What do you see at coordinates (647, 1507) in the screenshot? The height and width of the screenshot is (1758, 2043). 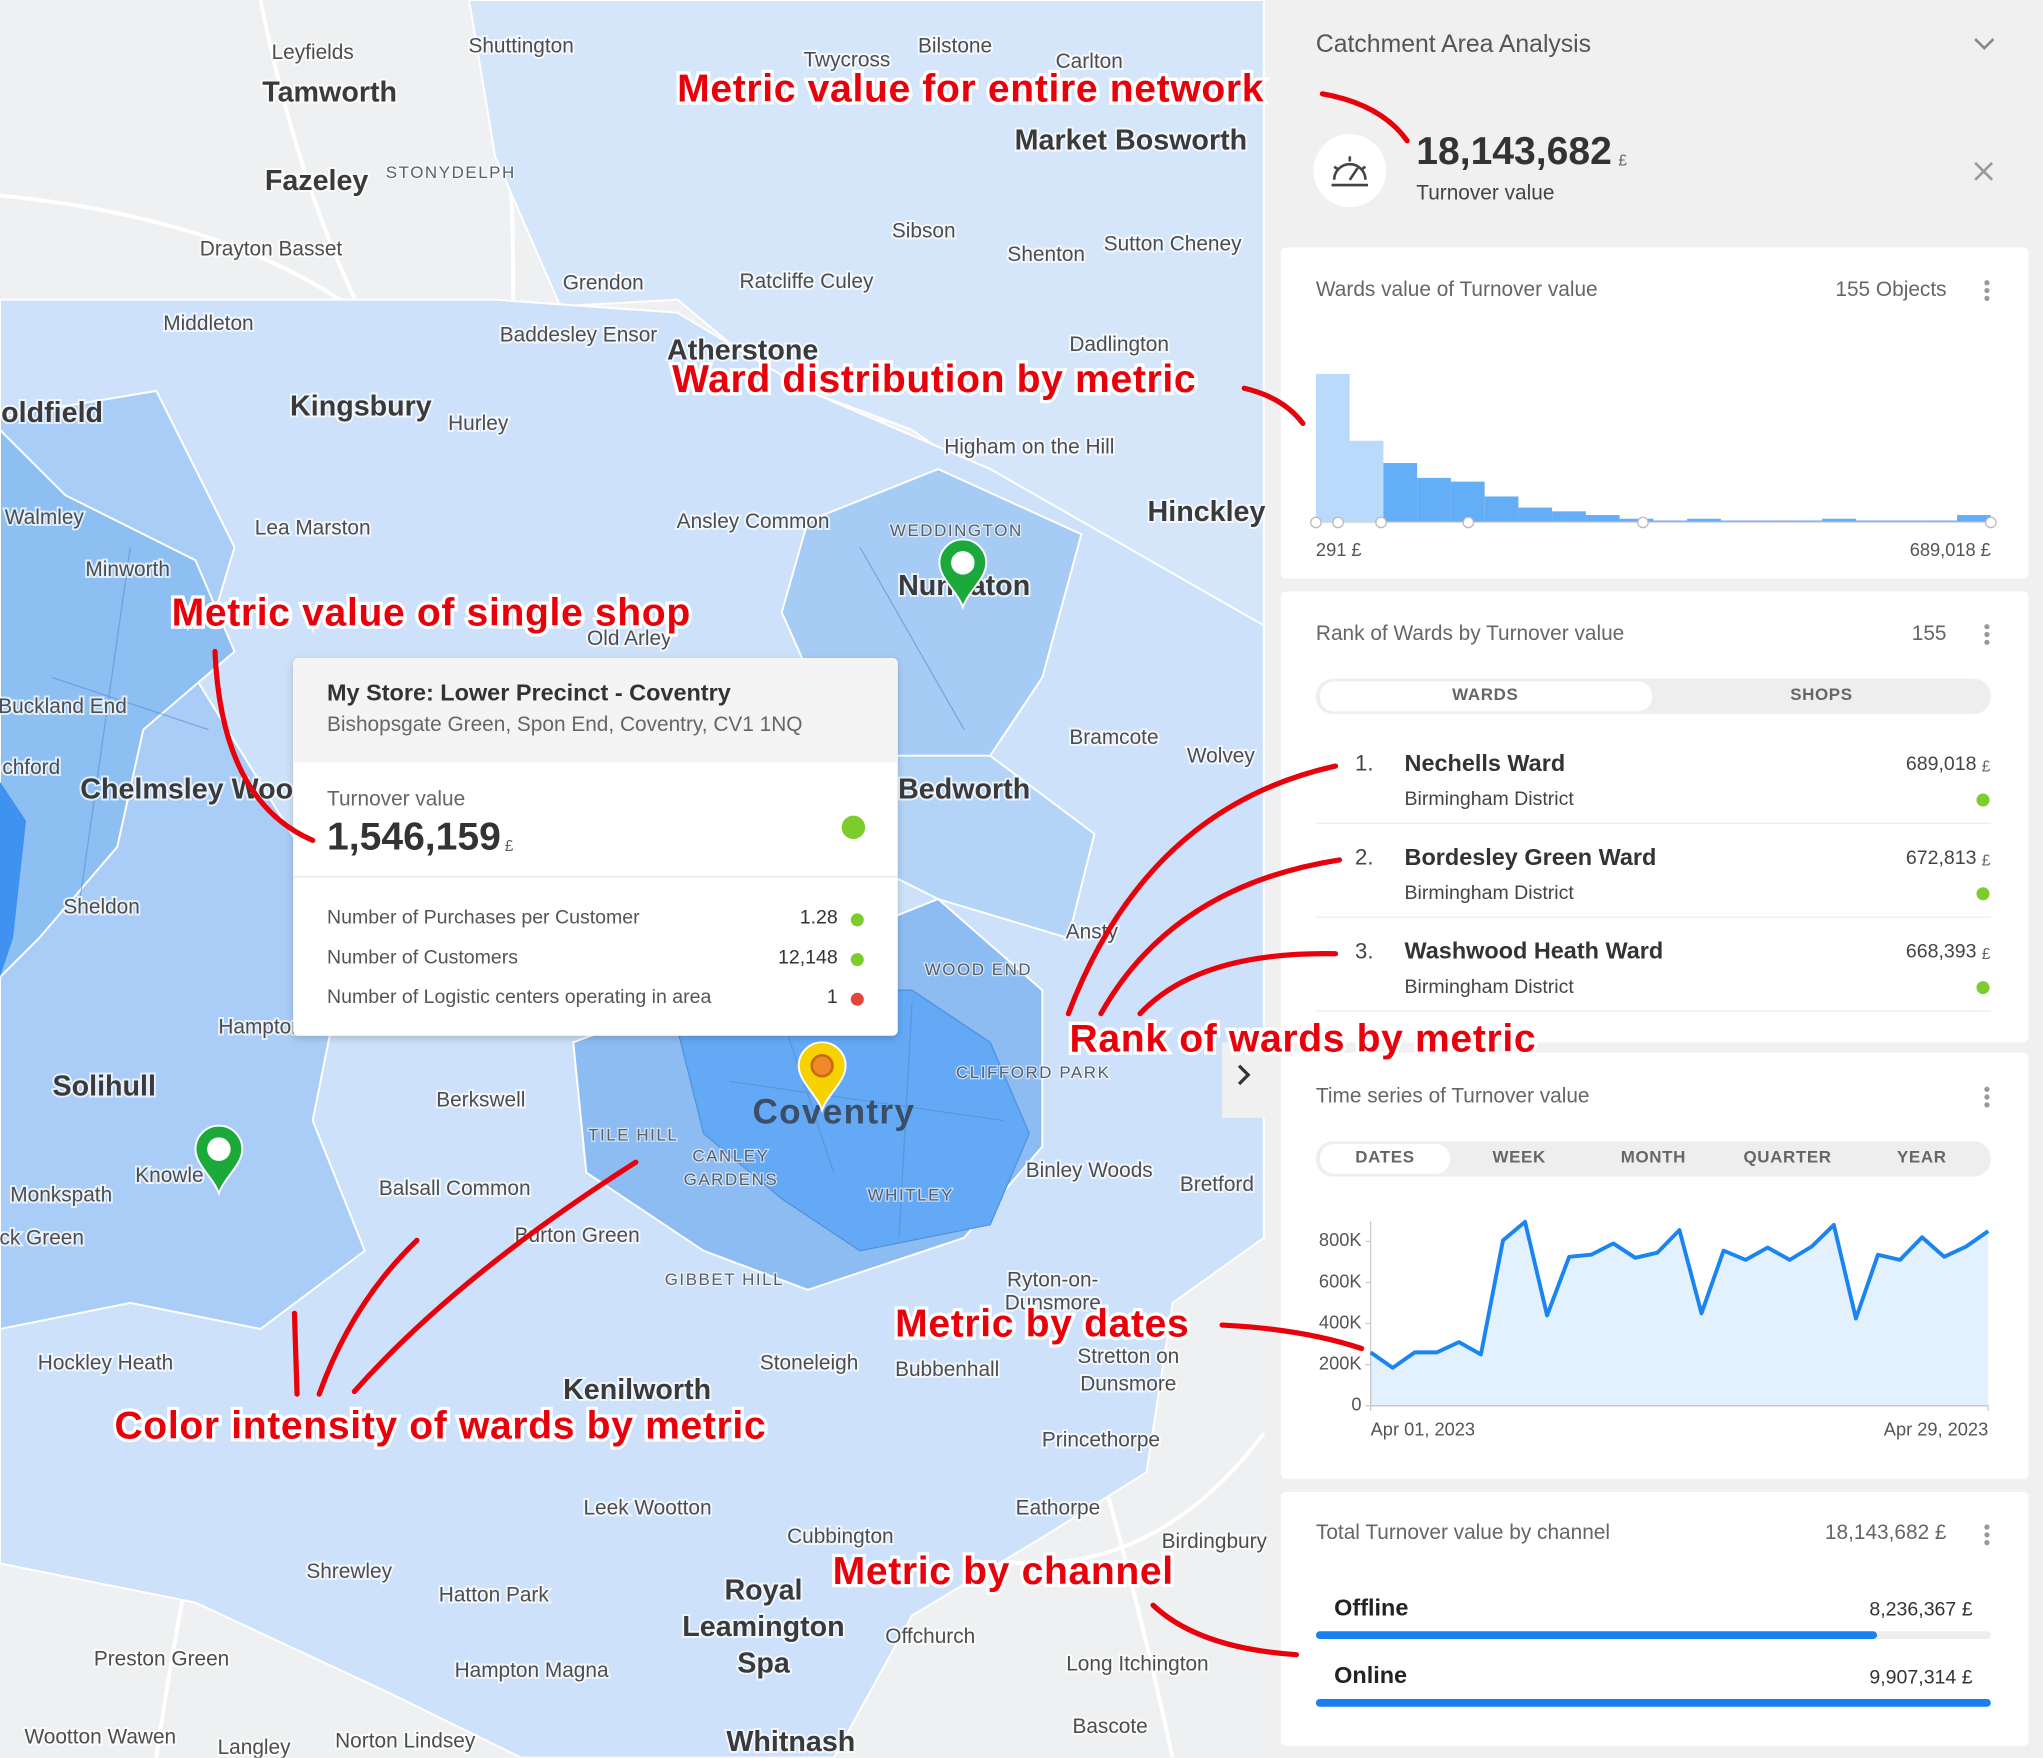 I see `place-label: Leek Wootton` at bounding box center [647, 1507].